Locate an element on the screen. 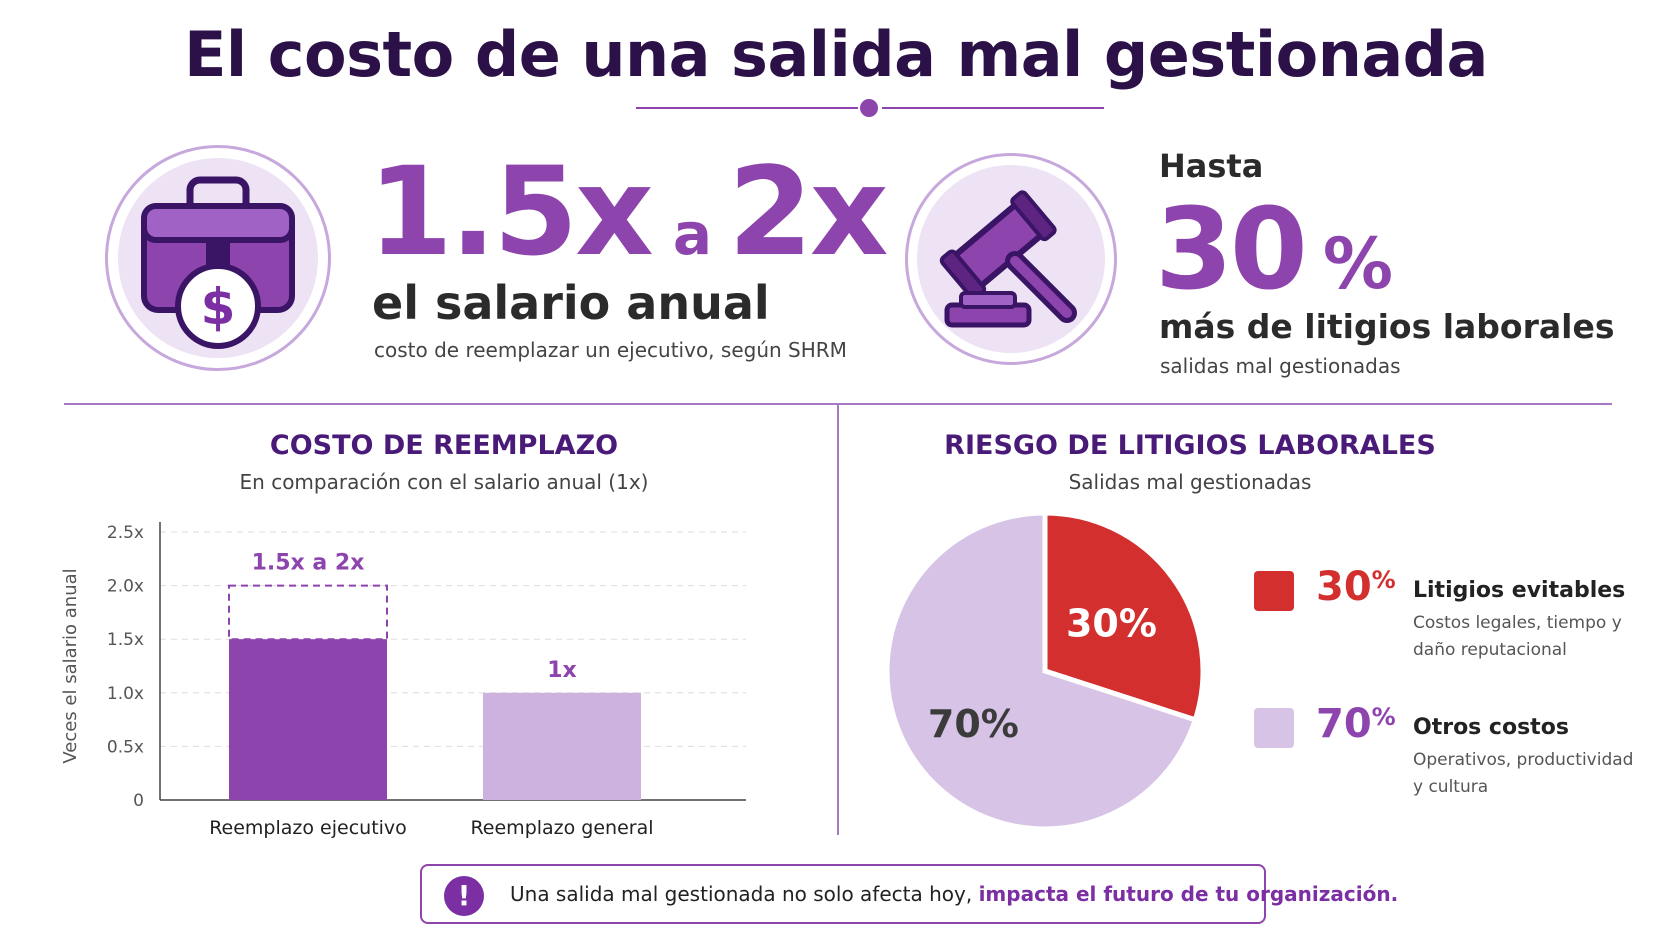 The image size is (1672, 941). pie-chart: 30% 70% is located at coordinates (1045, 671).